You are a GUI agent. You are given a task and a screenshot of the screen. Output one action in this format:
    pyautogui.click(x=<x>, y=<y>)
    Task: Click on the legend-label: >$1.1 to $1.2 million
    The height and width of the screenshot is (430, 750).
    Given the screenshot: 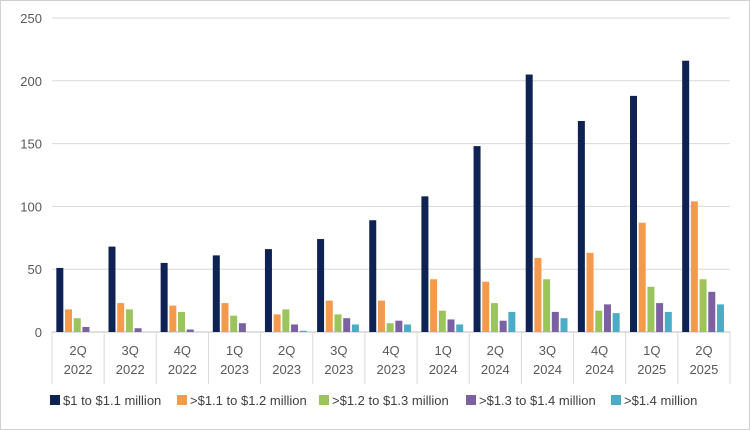 What is the action you would take?
    pyautogui.click(x=248, y=400)
    